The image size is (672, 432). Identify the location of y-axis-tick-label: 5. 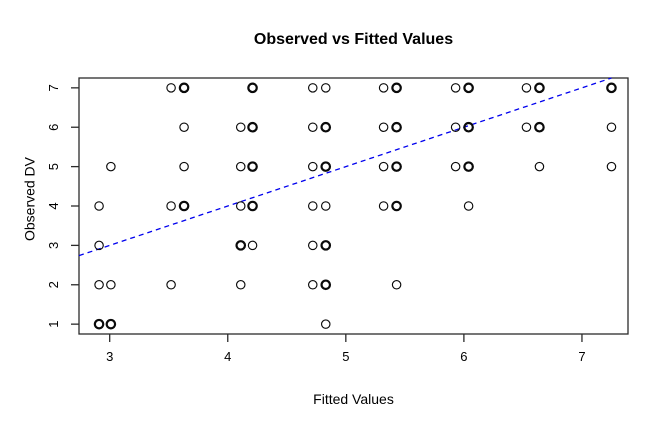
(53, 166).